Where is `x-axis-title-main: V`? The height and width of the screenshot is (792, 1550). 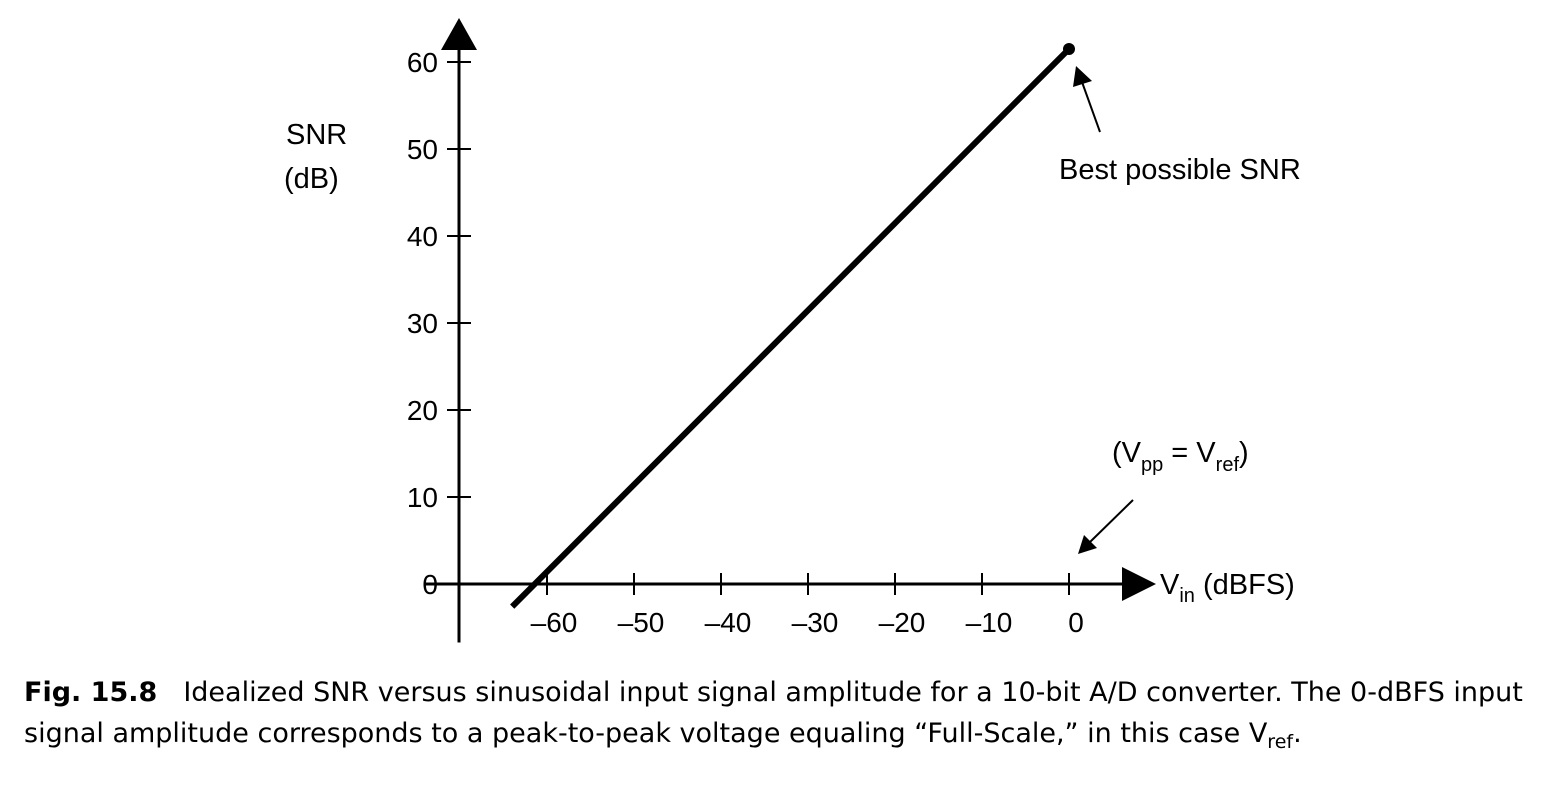
x-axis-title-main: V is located at coordinates (1170, 585).